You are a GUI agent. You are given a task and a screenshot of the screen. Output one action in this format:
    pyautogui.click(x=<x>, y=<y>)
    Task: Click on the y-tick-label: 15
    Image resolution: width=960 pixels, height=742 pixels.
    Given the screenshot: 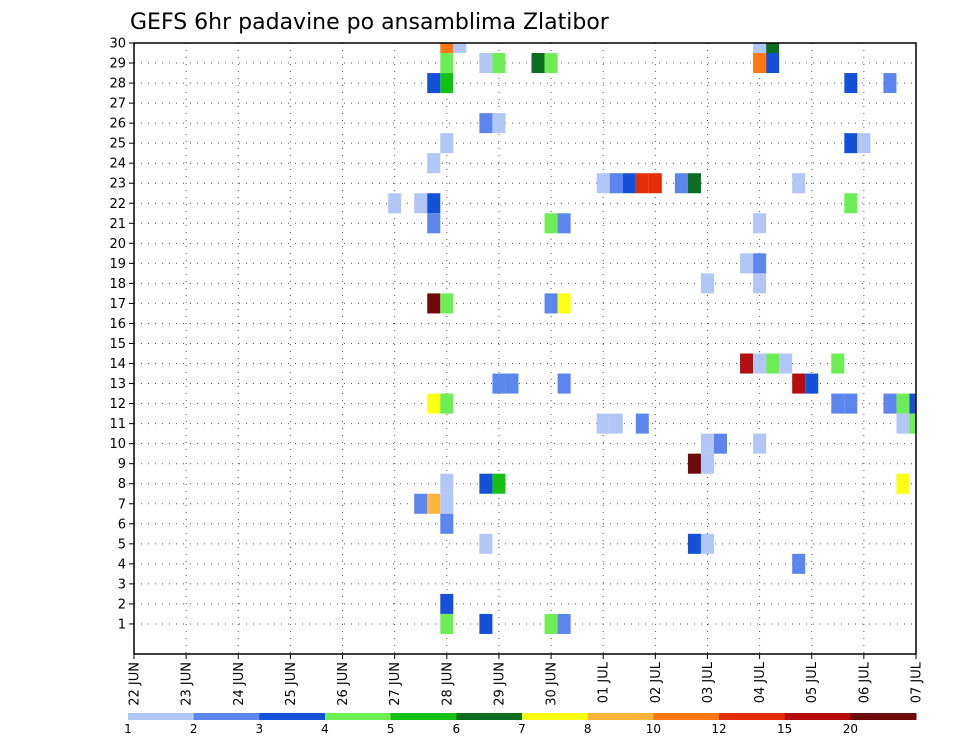 What is the action you would take?
    pyautogui.click(x=117, y=344)
    